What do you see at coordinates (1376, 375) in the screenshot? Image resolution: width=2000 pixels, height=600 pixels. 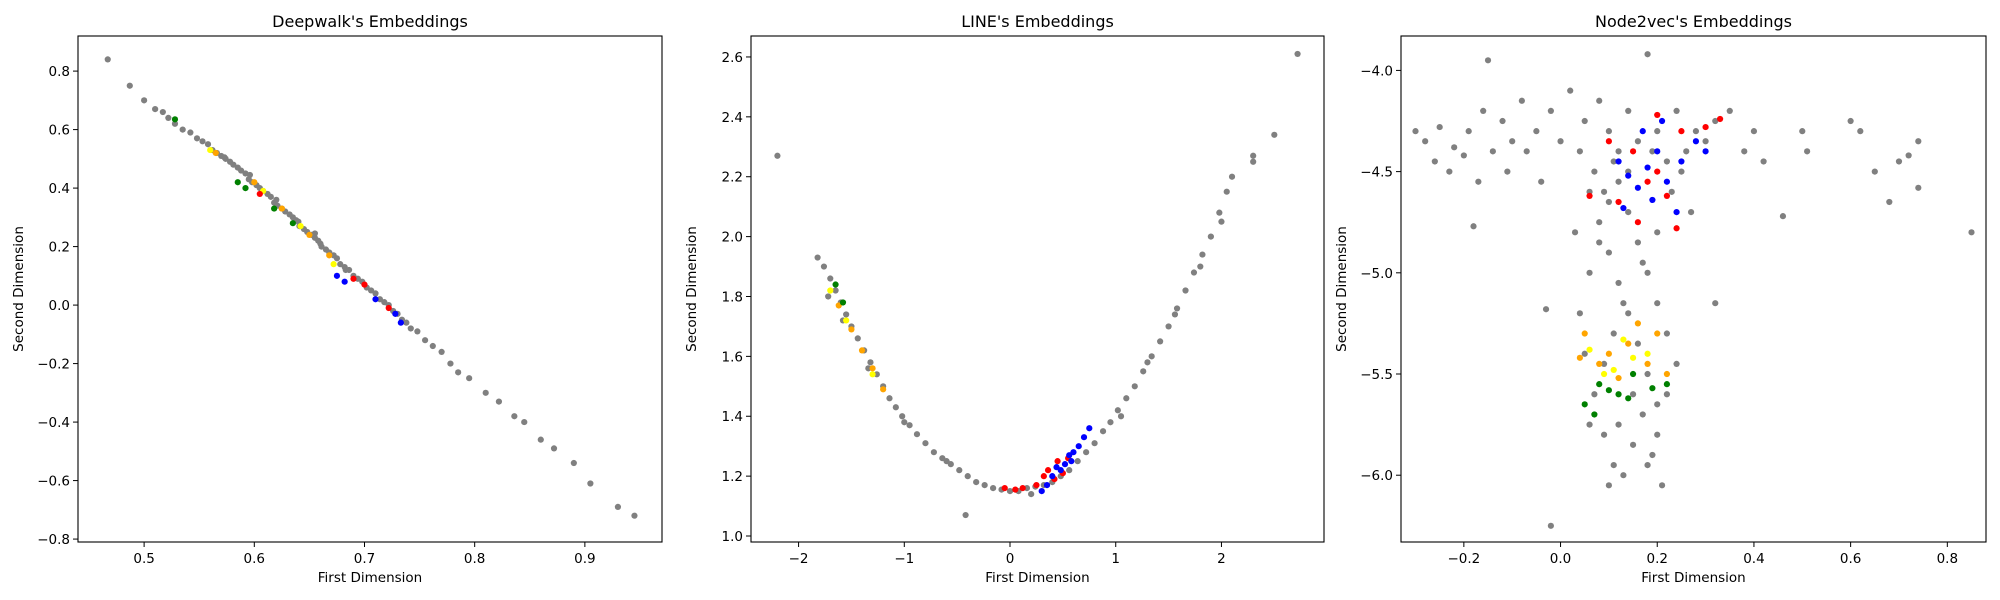 I see `y-tick-label: −5.5` at bounding box center [1376, 375].